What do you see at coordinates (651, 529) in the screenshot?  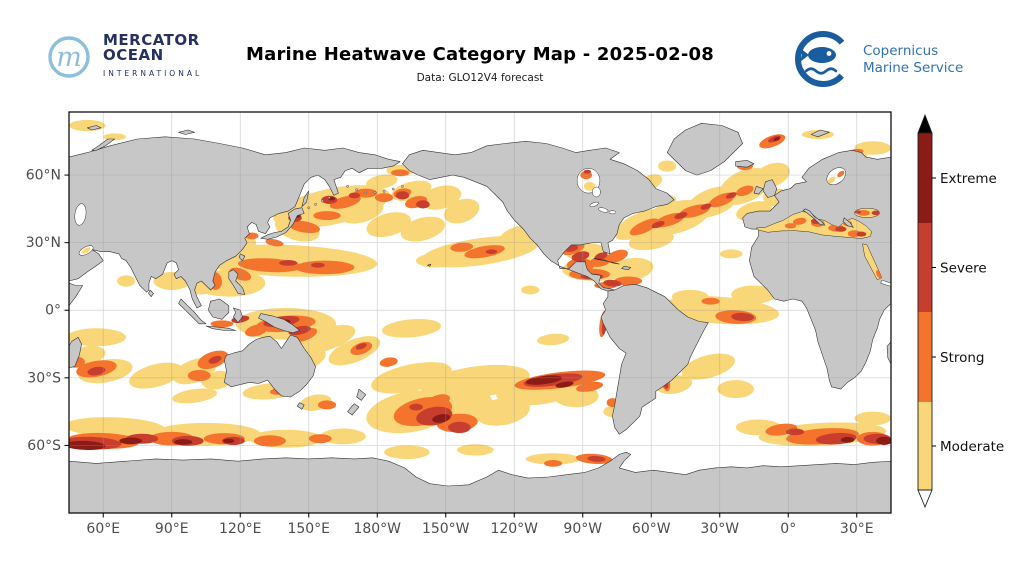 I see `lon-tick-label: 60°W` at bounding box center [651, 529].